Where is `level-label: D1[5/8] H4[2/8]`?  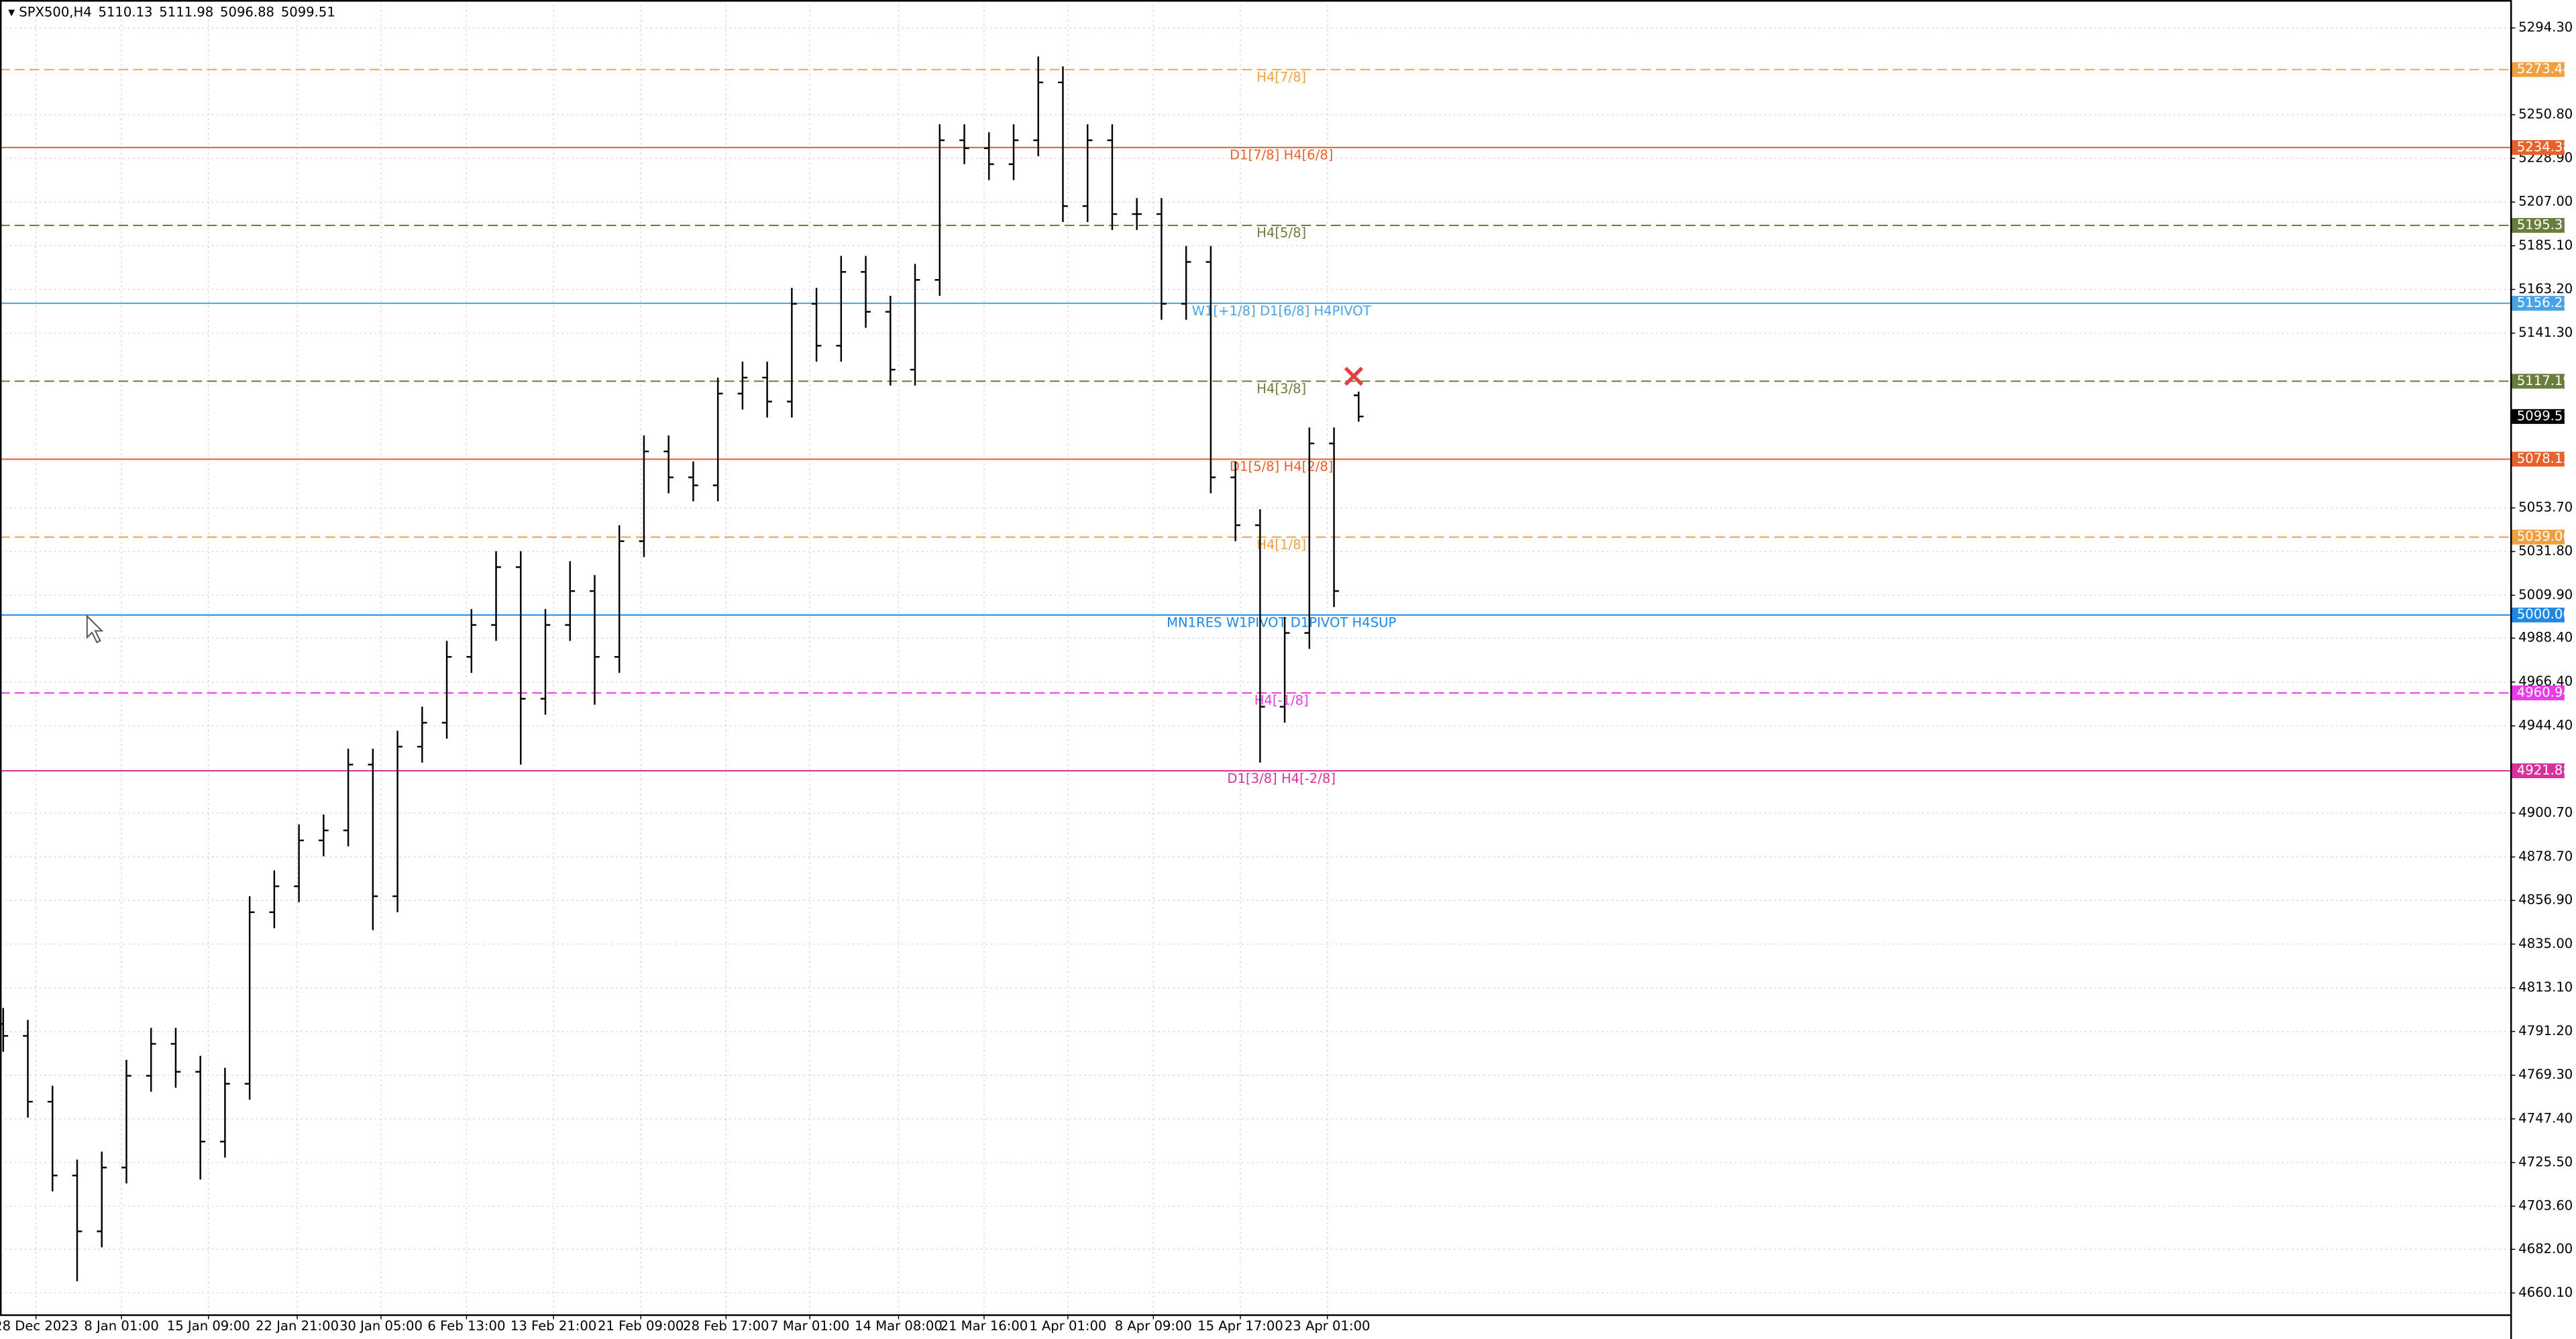
level-label: D1[5/8] H4[2/8] is located at coordinates (1282, 466).